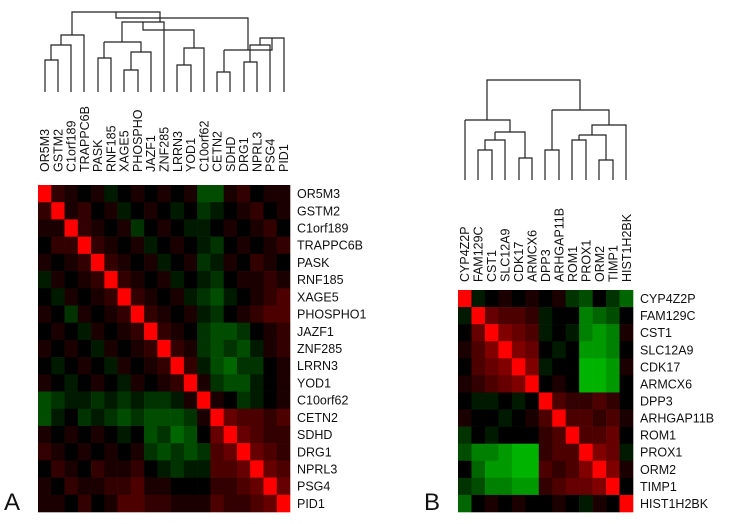  Describe the element at coordinates (318, 194) in the screenshot. I see `row-label: OR5M3` at that location.